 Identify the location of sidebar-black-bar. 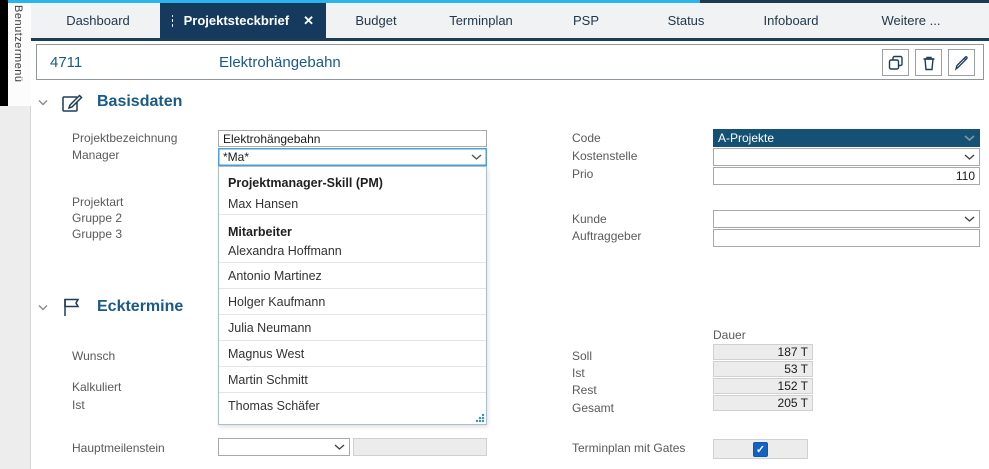
(4, 53).